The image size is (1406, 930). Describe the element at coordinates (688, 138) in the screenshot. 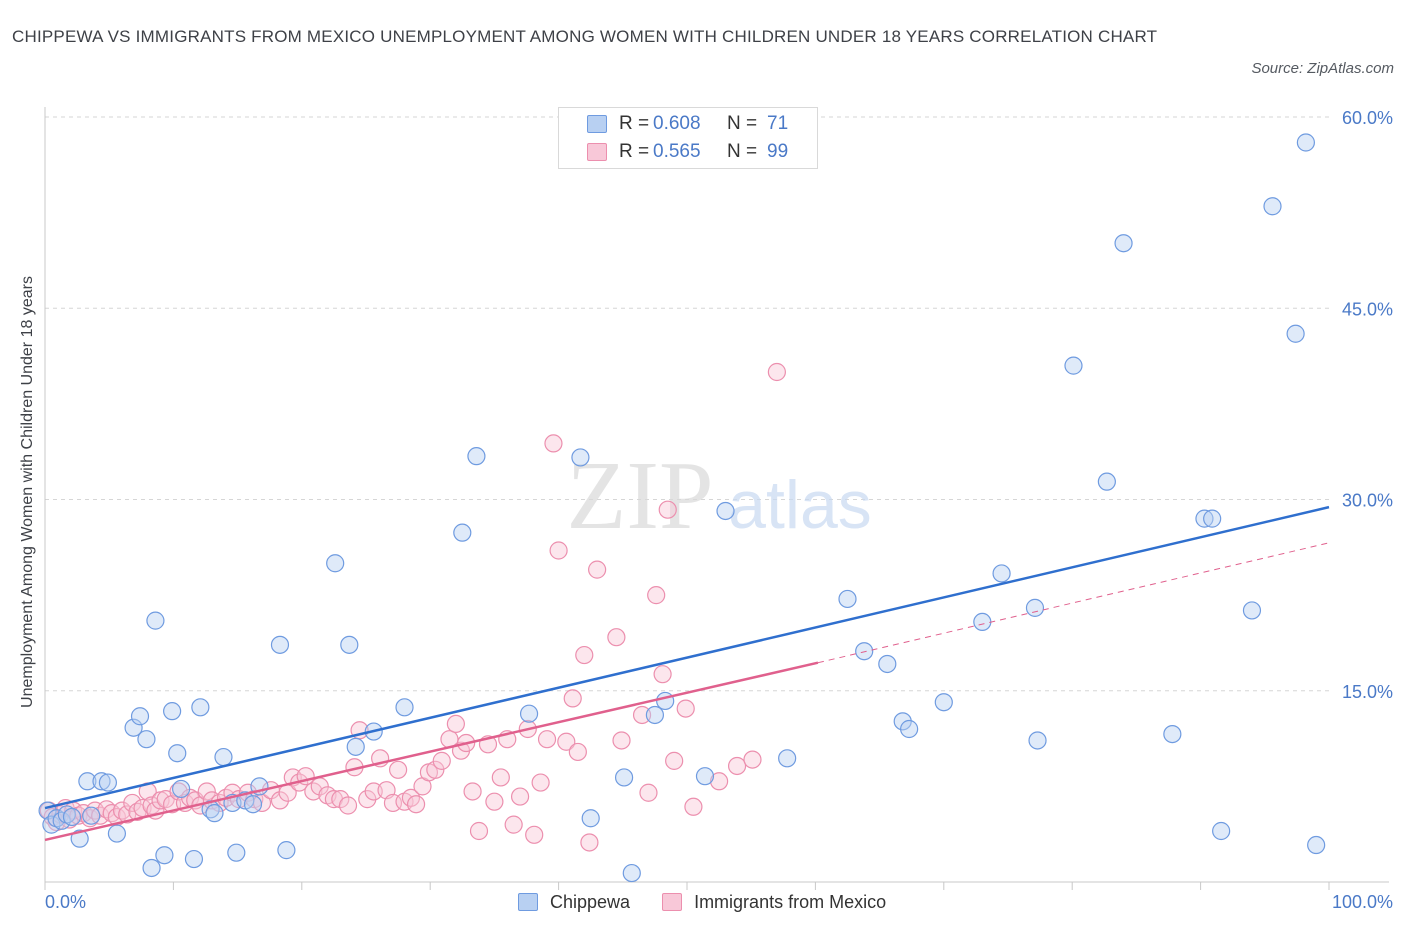

I see `correlation-legend: R = 0.608 N = 71 R = 0.565 N = 99` at that location.